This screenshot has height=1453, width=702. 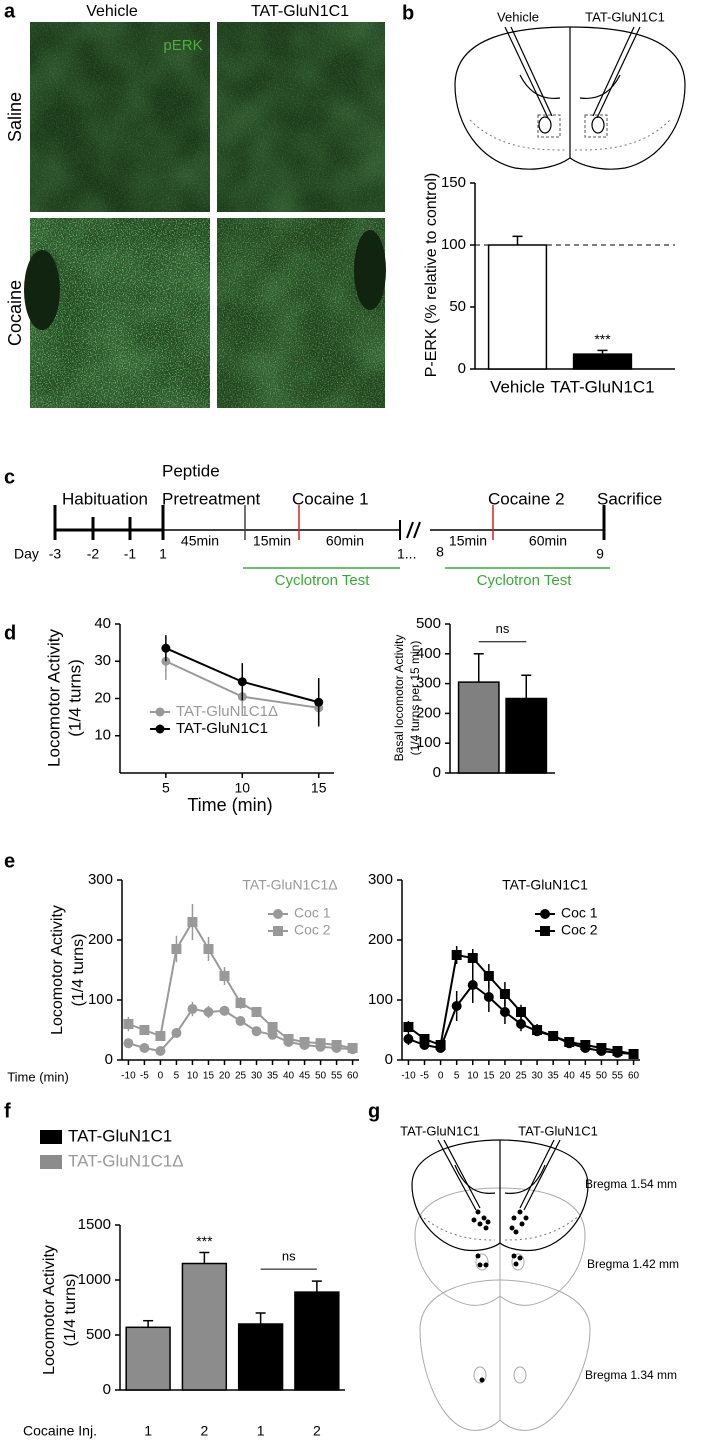 What do you see at coordinates (441, 1076) in the screenshot?
I see `x-tick-label: 0` at bounding box center [441, 1076].